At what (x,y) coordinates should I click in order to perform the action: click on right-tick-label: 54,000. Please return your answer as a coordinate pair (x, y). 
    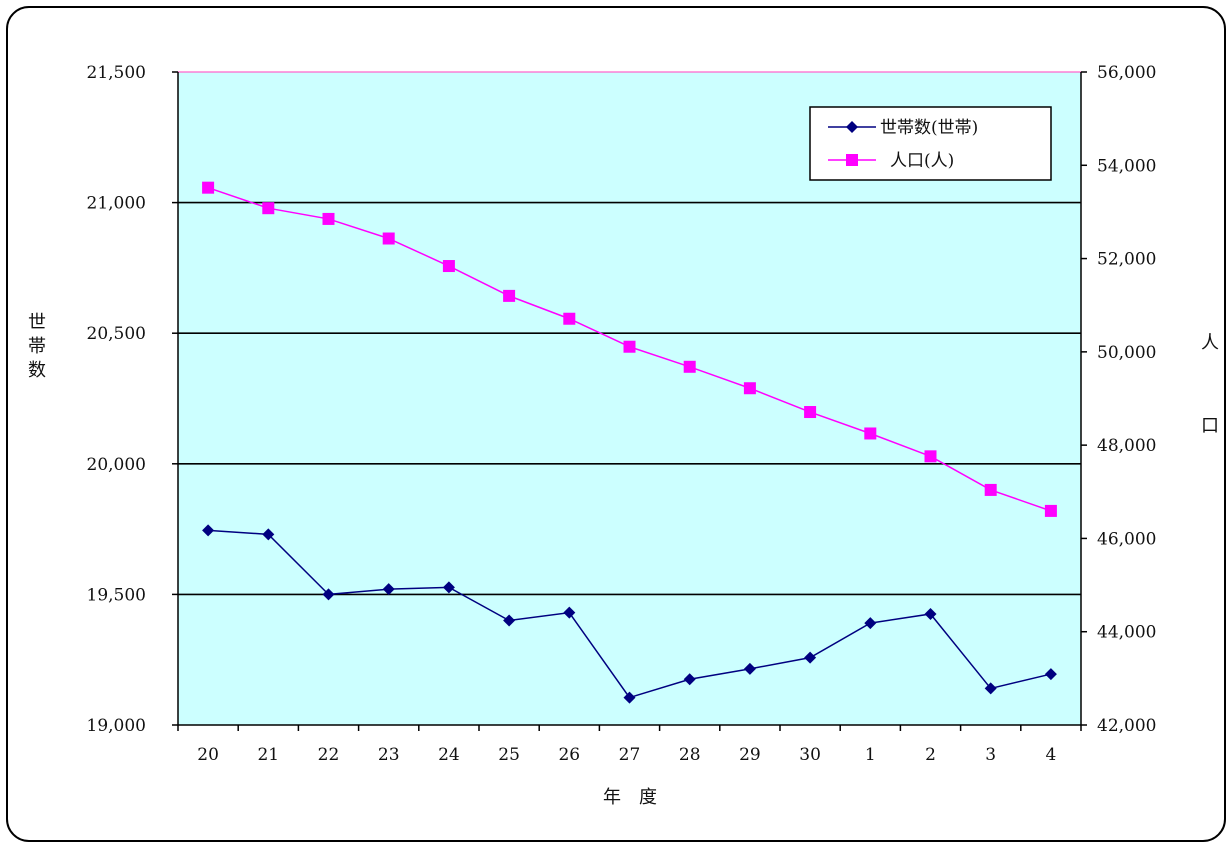
    Looking at the image, I should click on (1126, 166).